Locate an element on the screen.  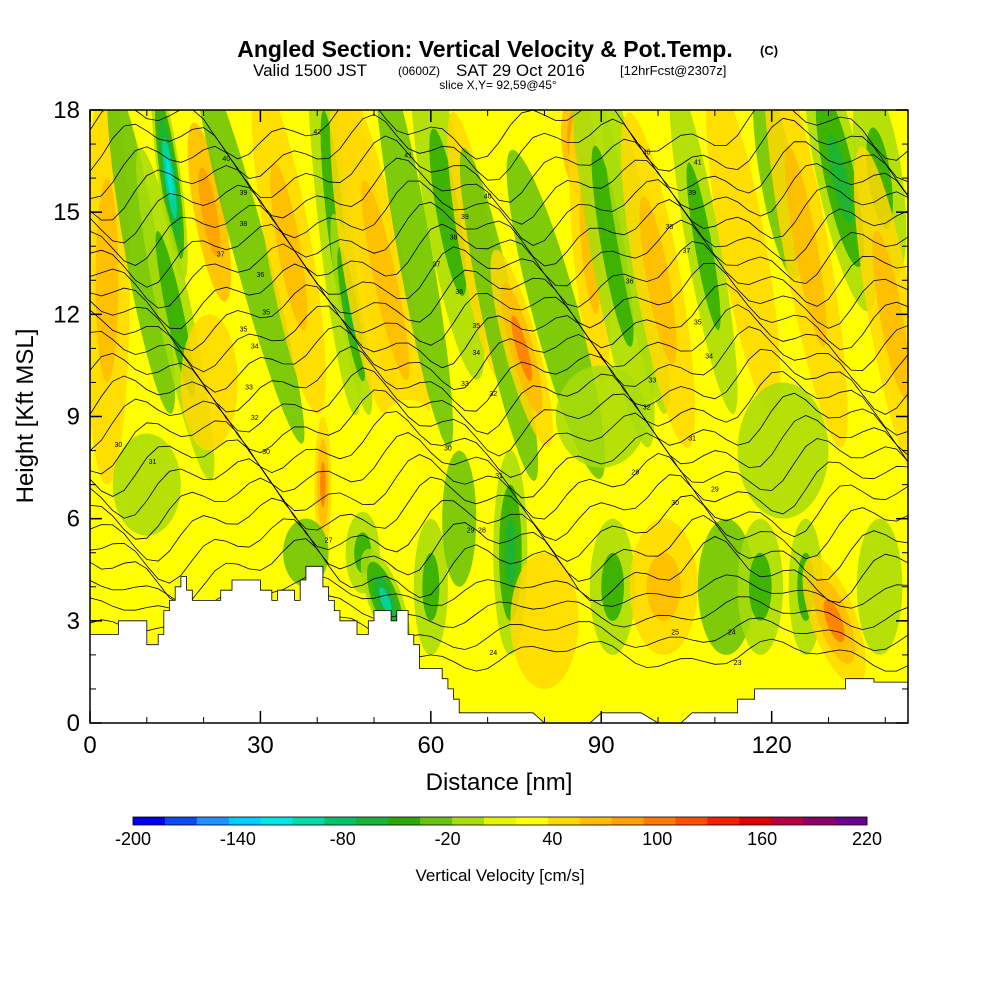
theta-label-34: 37 is located at coordinates (687, 251).